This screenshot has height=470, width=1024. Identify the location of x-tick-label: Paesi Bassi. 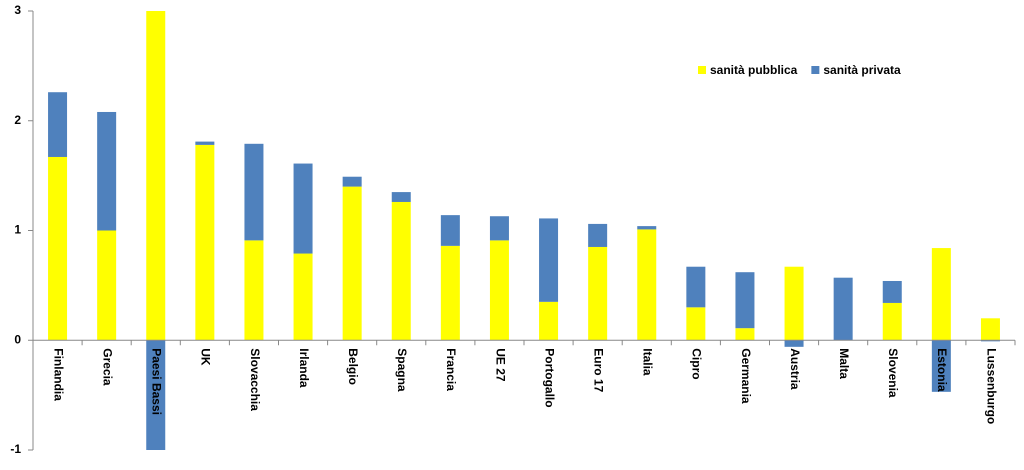
(157, 381).